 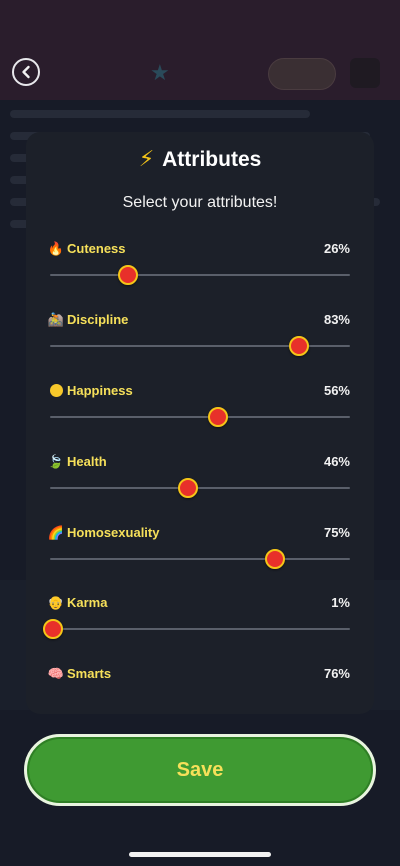 What do you see at coordinates (56, 532) in the screenshot?
I see `rainbow-icon: 🌈` at bounding box center [56, 532].